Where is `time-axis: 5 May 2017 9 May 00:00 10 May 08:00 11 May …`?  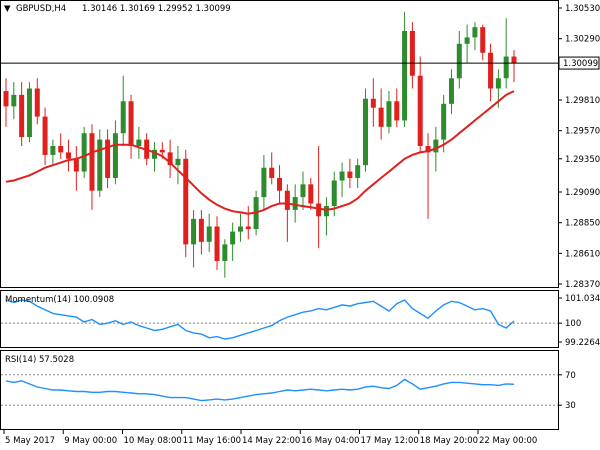 time-axis: 5 May 2017 9 May 00:00 10 May 08:00 11 May … is located at coordinates (270, 438).